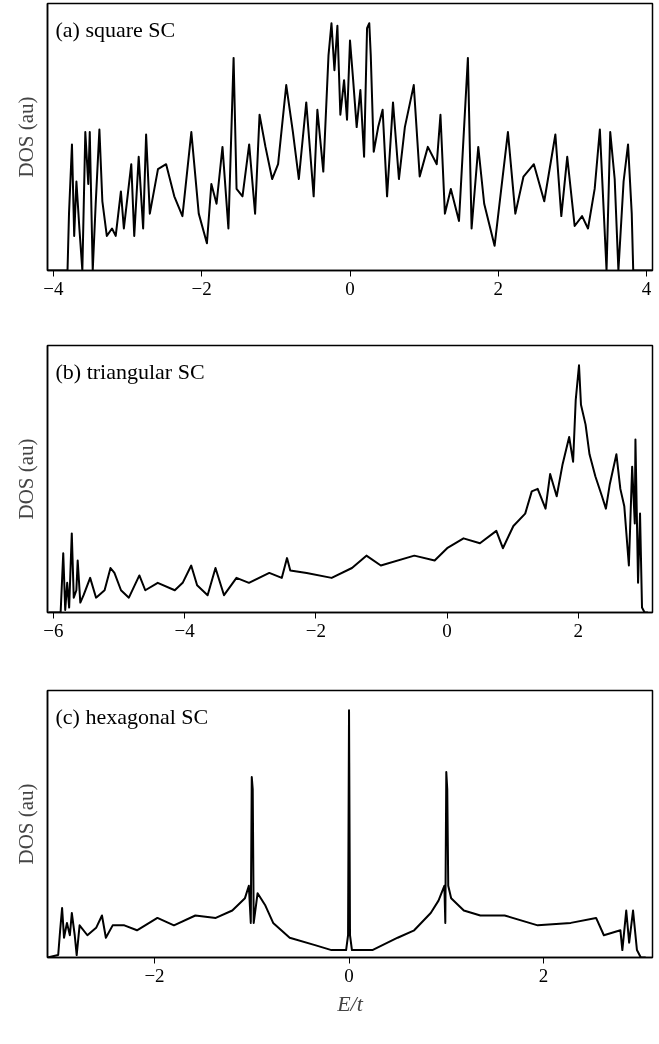 This screenshot has height=1044, width=659. Describe the element at coordinates (115, 29) in the screenshot. I see `chart-title: (a) square SC` at that location.